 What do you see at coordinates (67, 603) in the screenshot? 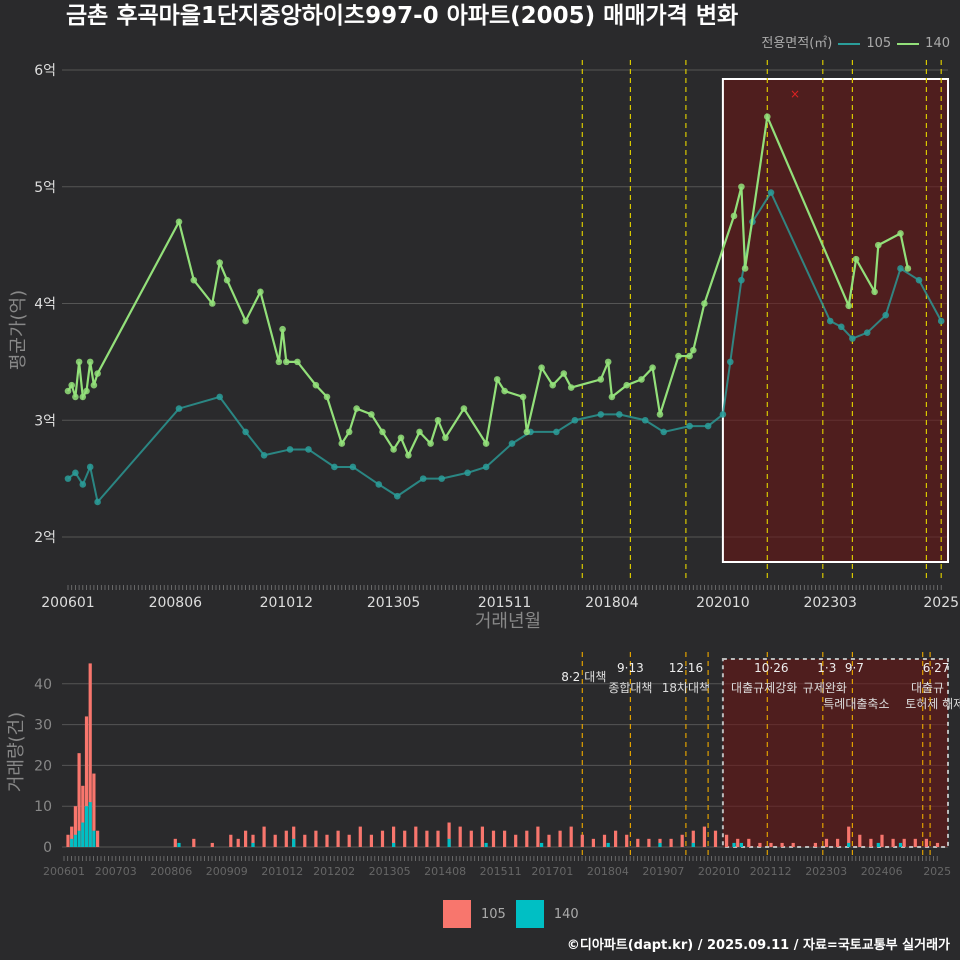
I see `x-tick-label: 200601` at bounding box center [67, 603].